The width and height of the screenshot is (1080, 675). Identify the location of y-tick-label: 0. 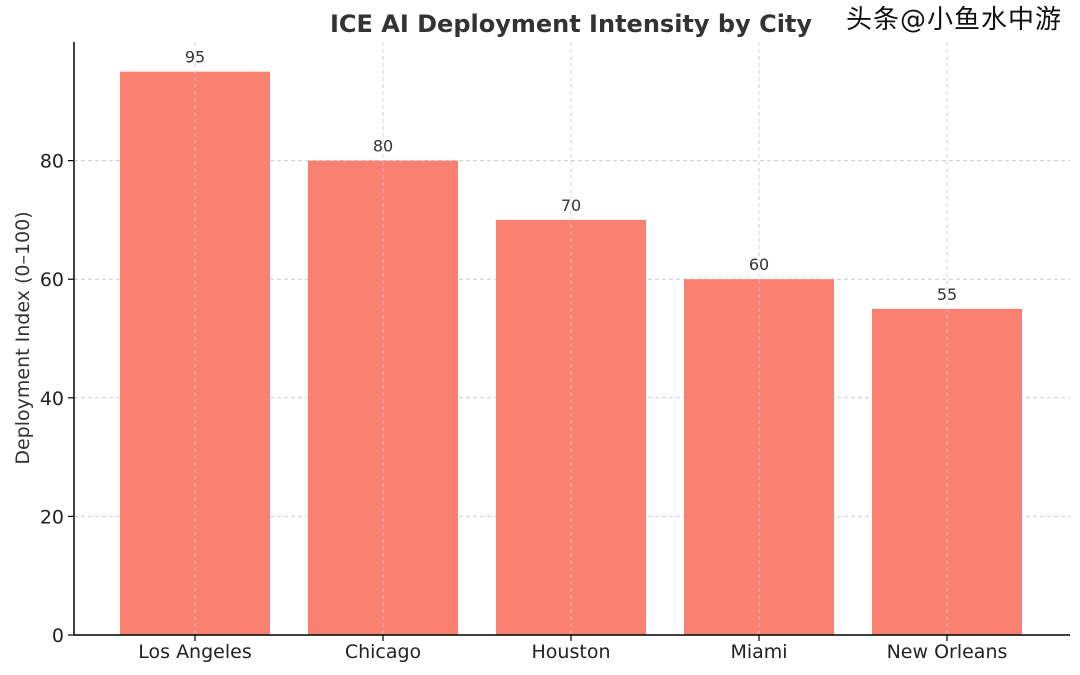
(58, 636).